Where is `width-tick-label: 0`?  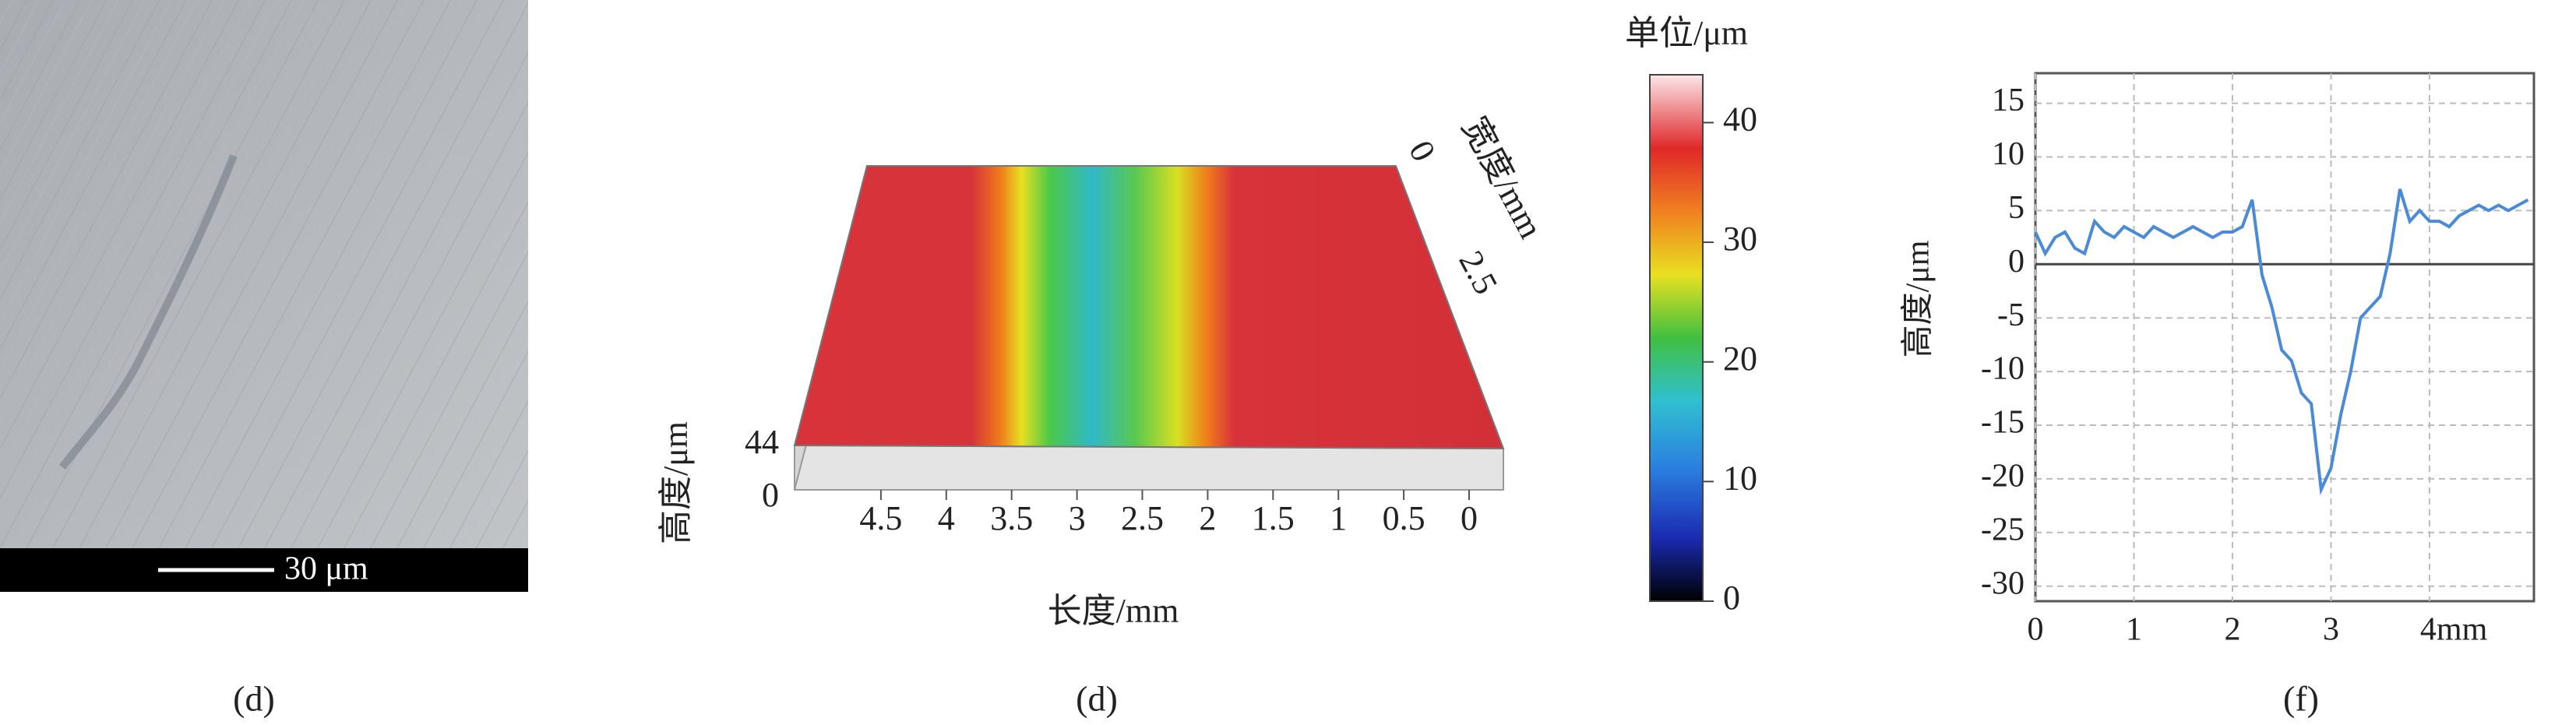 width-tick-label: 0 is located at coordinates (1422, 151).